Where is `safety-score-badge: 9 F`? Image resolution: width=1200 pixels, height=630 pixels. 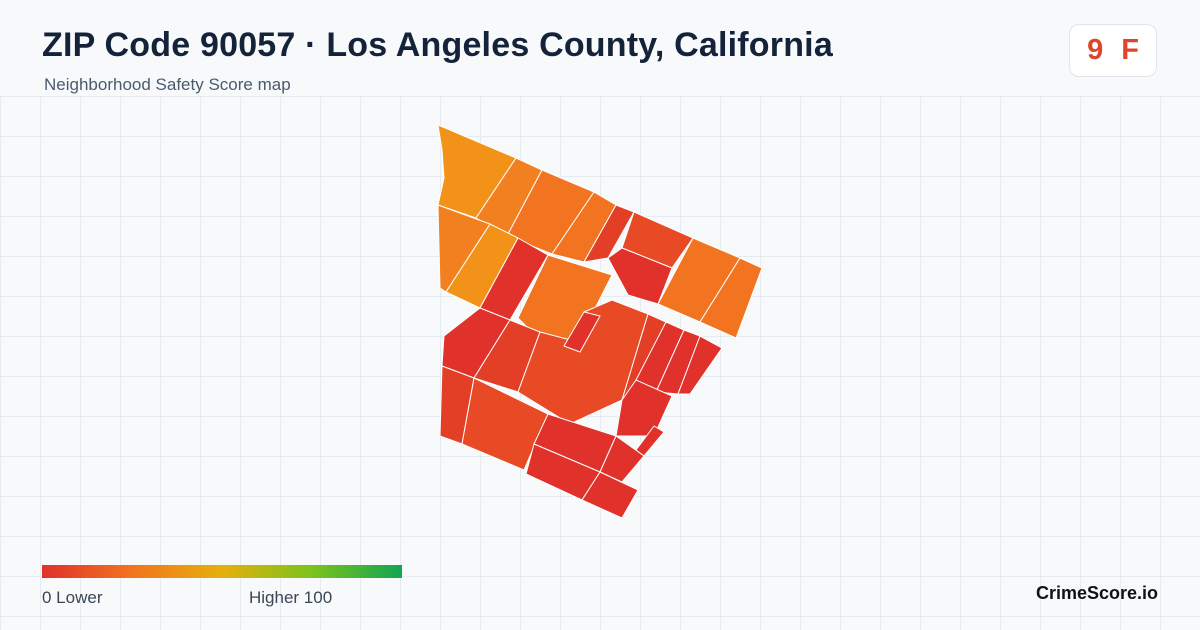
safety-score-badge: 9 F is located at coordinates (1113, 50).